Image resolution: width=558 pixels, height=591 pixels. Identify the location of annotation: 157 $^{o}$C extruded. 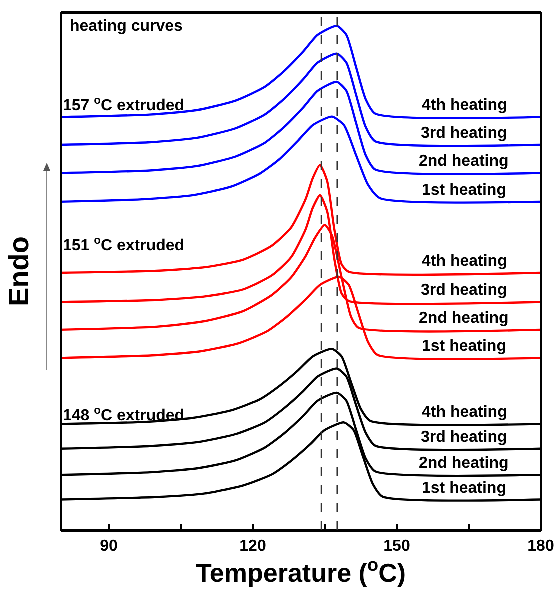
(124, 105).